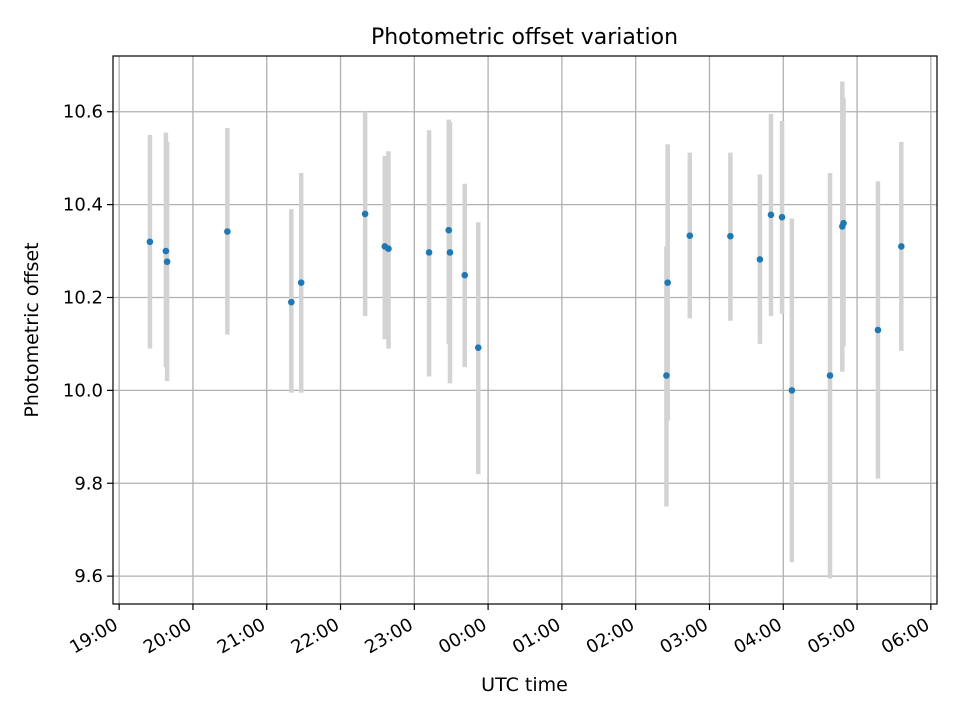 Image resolution: width=960 pixels, height=724 pixels. I want to click on y-axis-label: Photometric offset, so click(32, 329).